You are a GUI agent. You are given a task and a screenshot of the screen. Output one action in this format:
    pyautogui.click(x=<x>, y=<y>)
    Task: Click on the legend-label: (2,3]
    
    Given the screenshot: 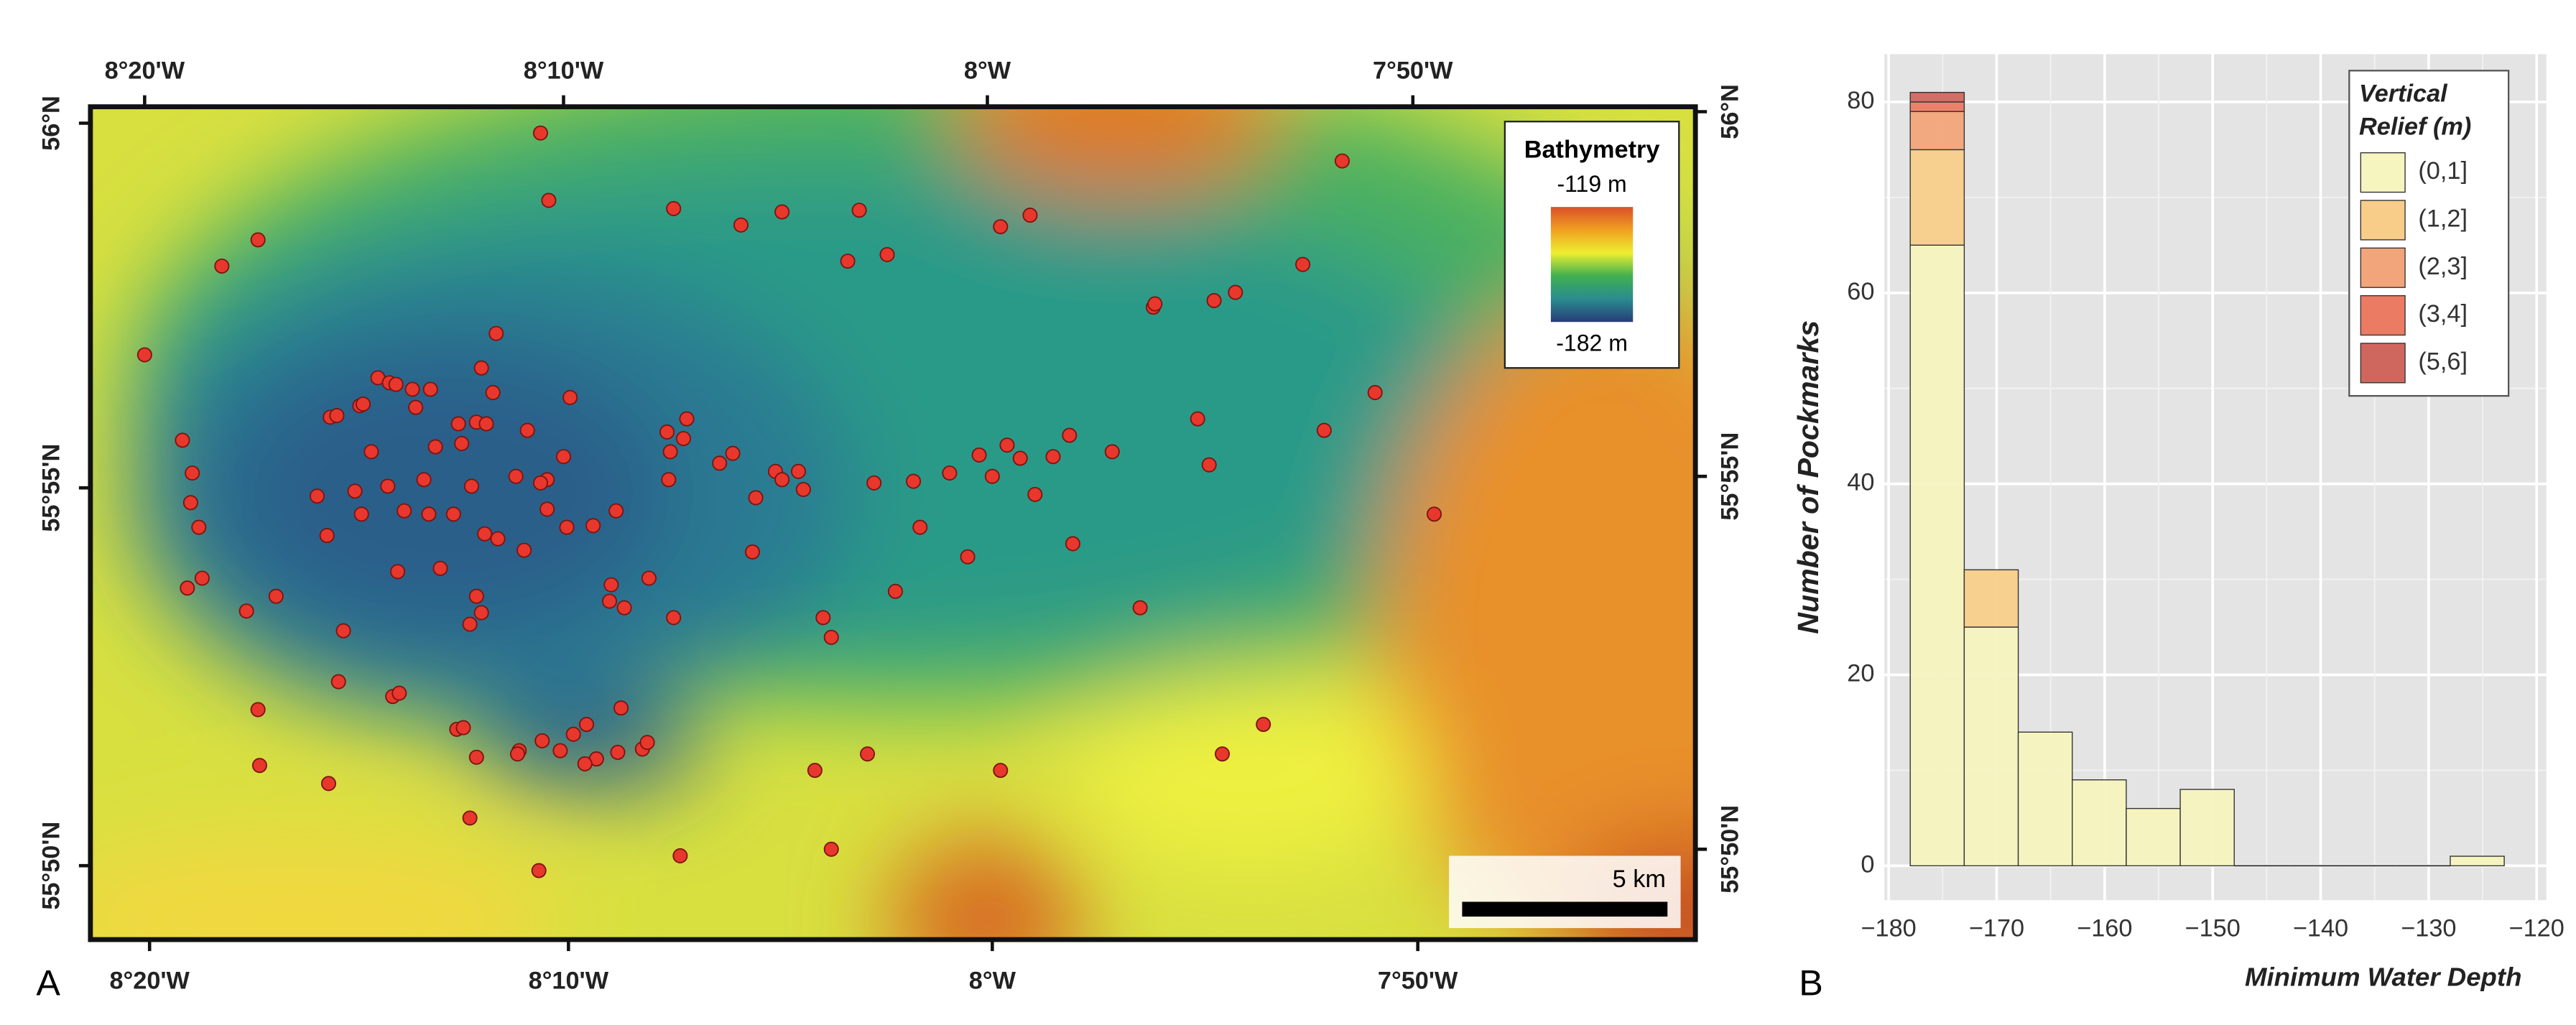 What is the action you would take?
    pyautogui.click(x=2443, y=266)
    